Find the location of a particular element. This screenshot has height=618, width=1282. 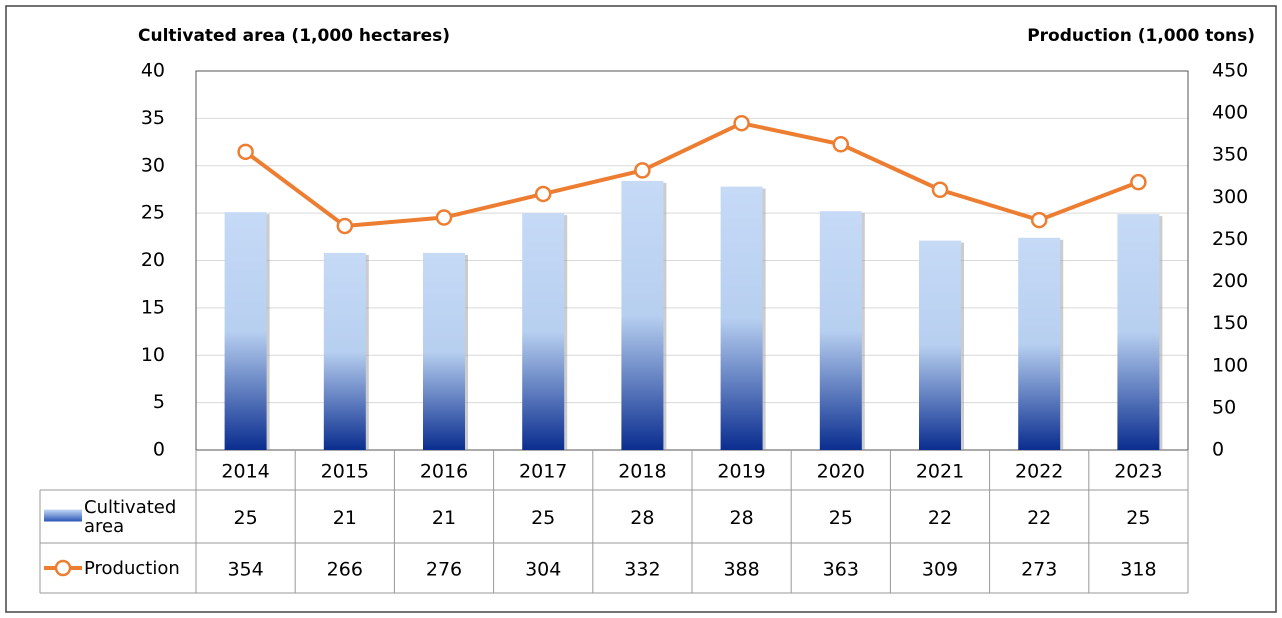

y-tick-label: 35 is located at coordinates (153, 118).